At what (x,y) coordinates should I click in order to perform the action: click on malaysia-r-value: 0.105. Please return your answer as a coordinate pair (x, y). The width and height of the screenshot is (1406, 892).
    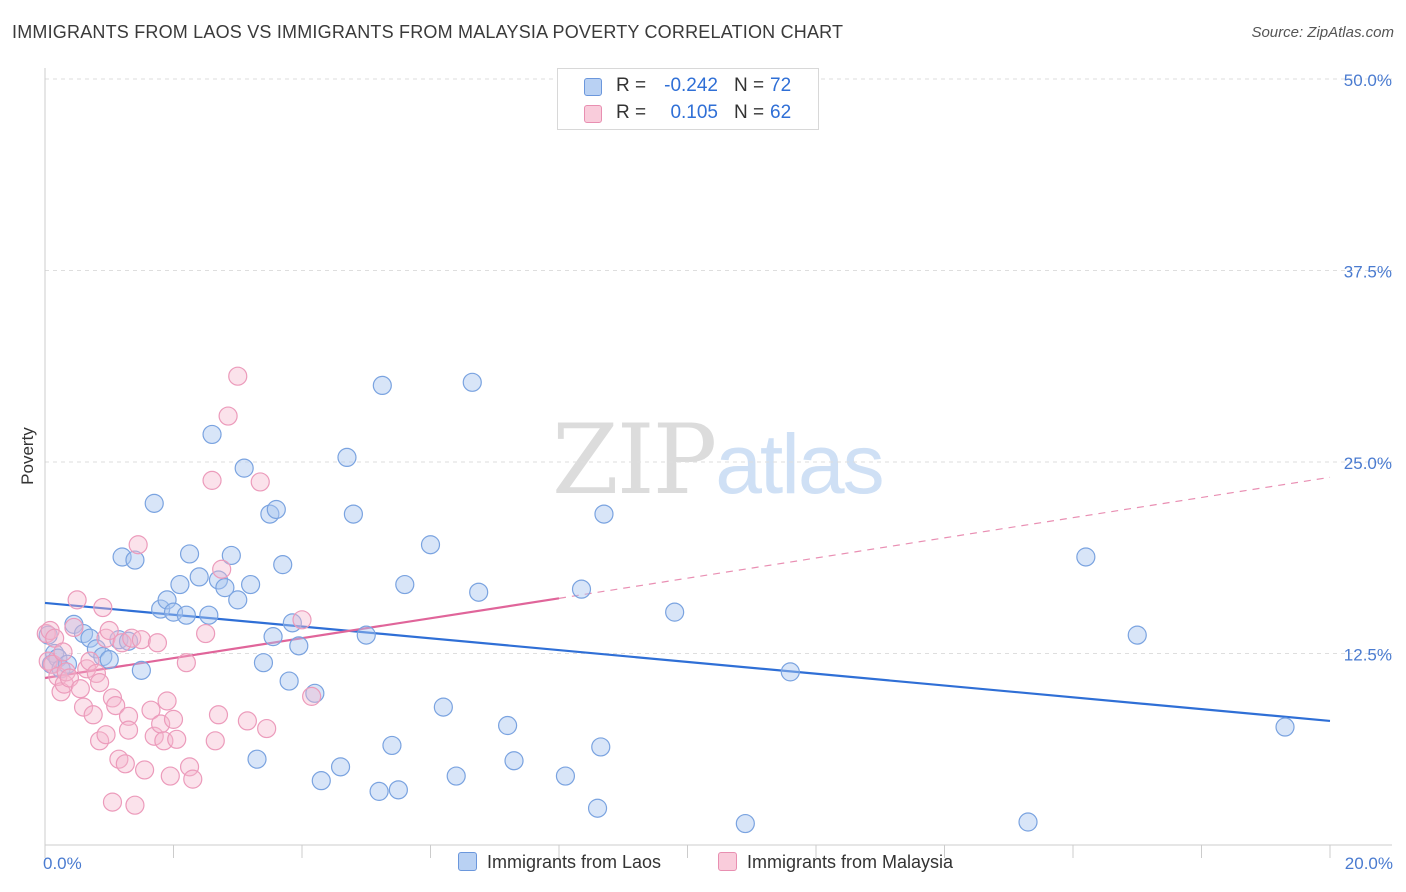
    Looking at the image, I should click on (694, 112).